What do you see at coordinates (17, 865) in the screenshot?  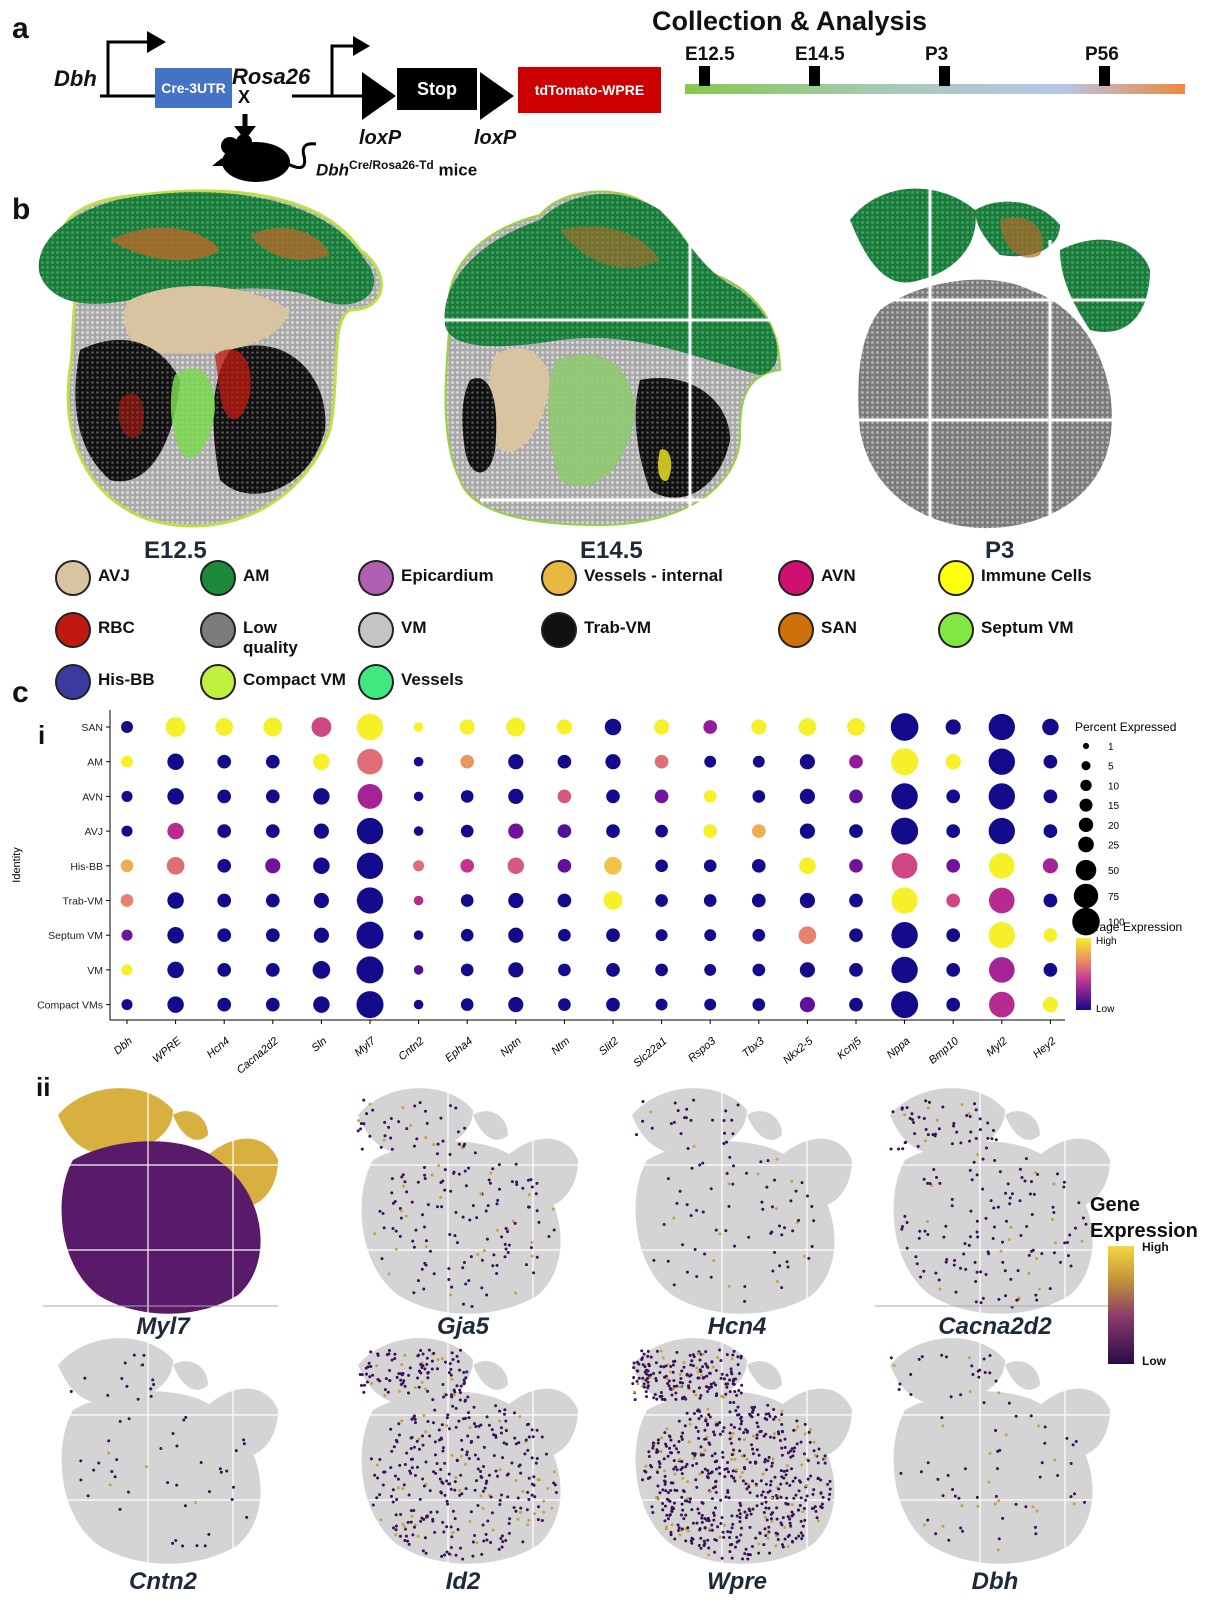 I see `y-axis-title: Identity` at bounding box center [17, 865].